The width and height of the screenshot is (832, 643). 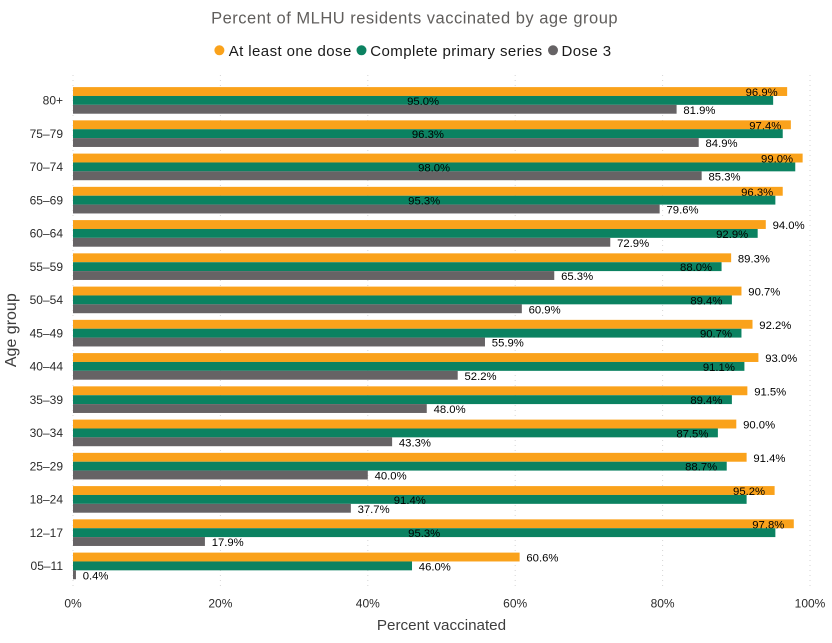 What do you see at coordinates (290, 51) in the screenshot?
I see `svg-text: At least one dose` at bounding box center [290, 51].